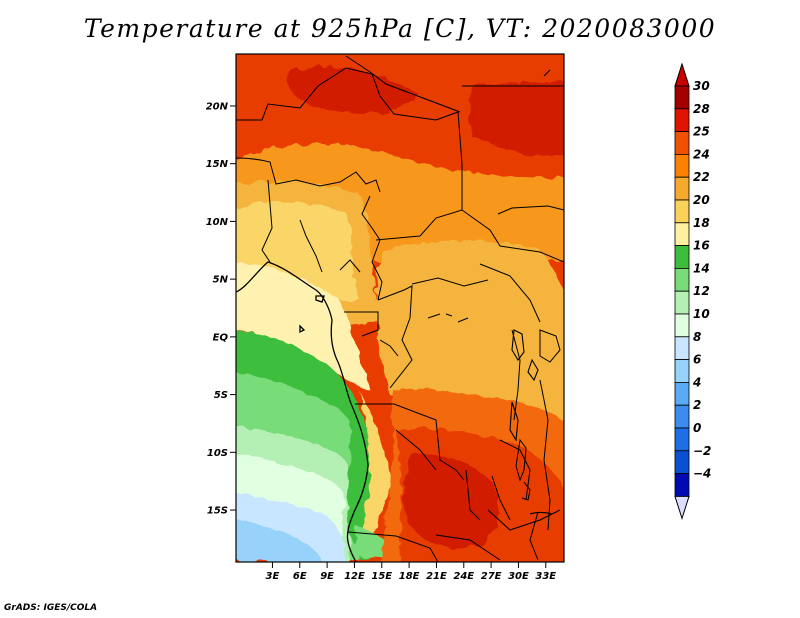 The image size is (800, 618). Describe the element at coordinates (51, 608) in the screenshot. I see `grads-credit: GrADS: IGES/COLA` at that location.